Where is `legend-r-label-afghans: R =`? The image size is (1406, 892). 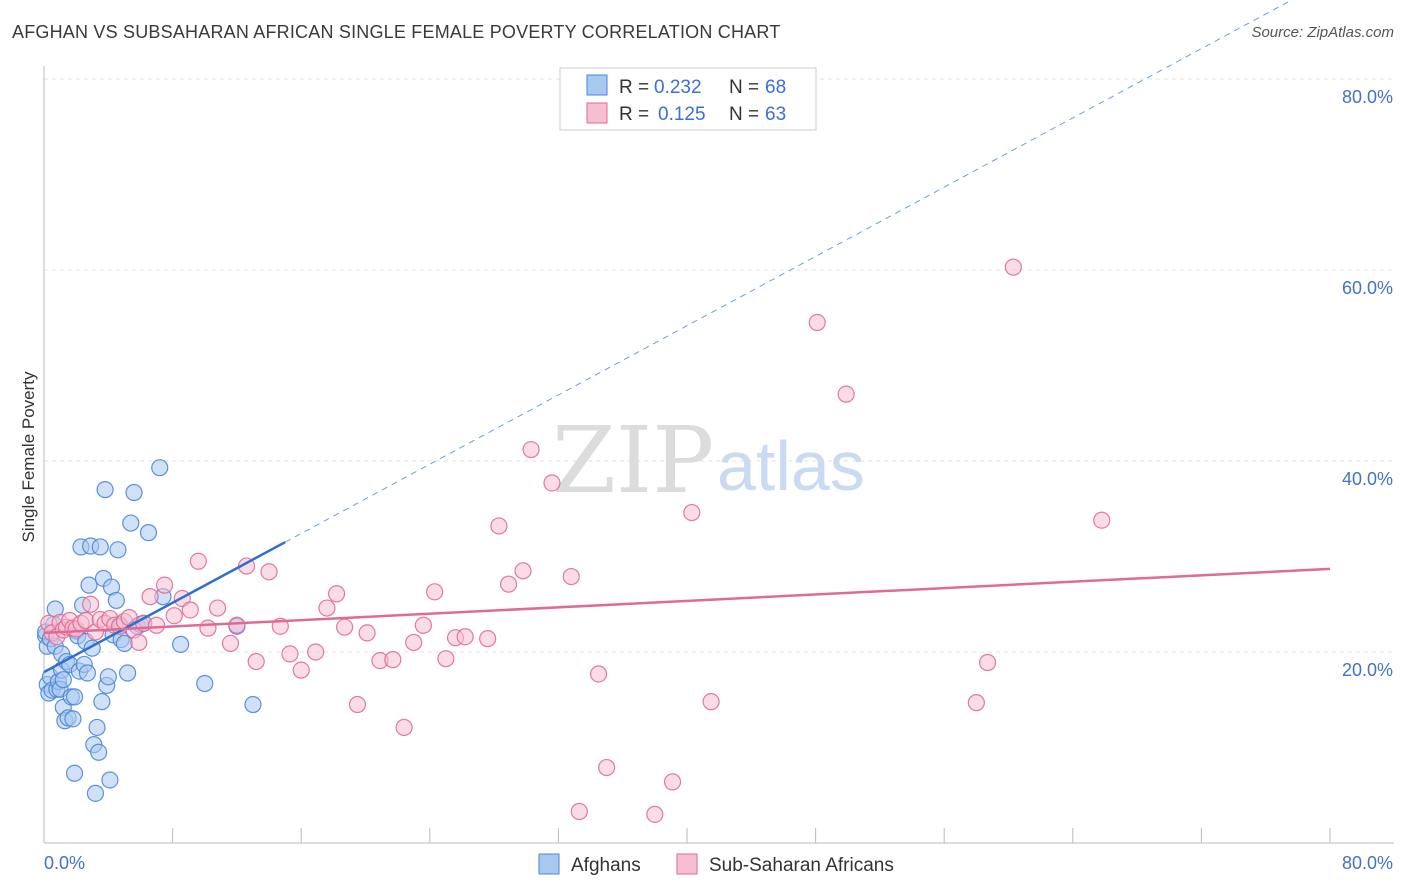
legend-r-label-afghans: R = is located at coordinates (634, 87).